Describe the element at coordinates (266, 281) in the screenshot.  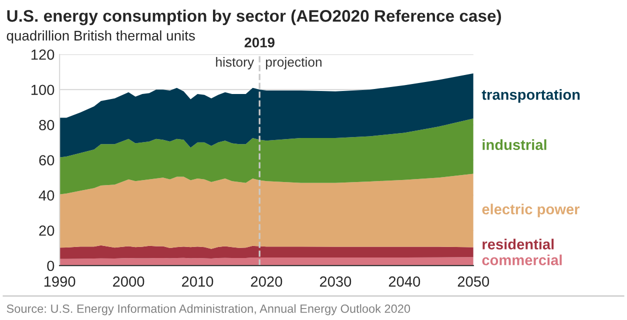
I see `x-tick-label: 2020` at that location.